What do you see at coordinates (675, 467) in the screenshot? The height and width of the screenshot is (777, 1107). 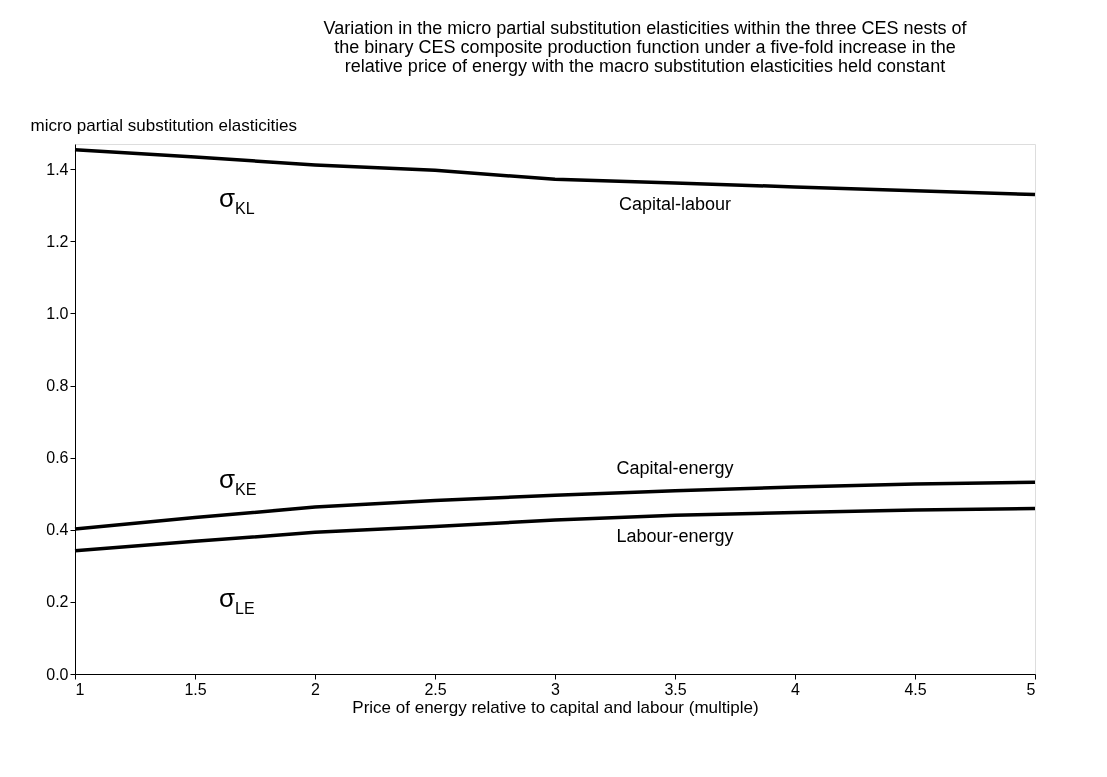 I see `series-label: Capital-energy` at bounding box center [675, 467].